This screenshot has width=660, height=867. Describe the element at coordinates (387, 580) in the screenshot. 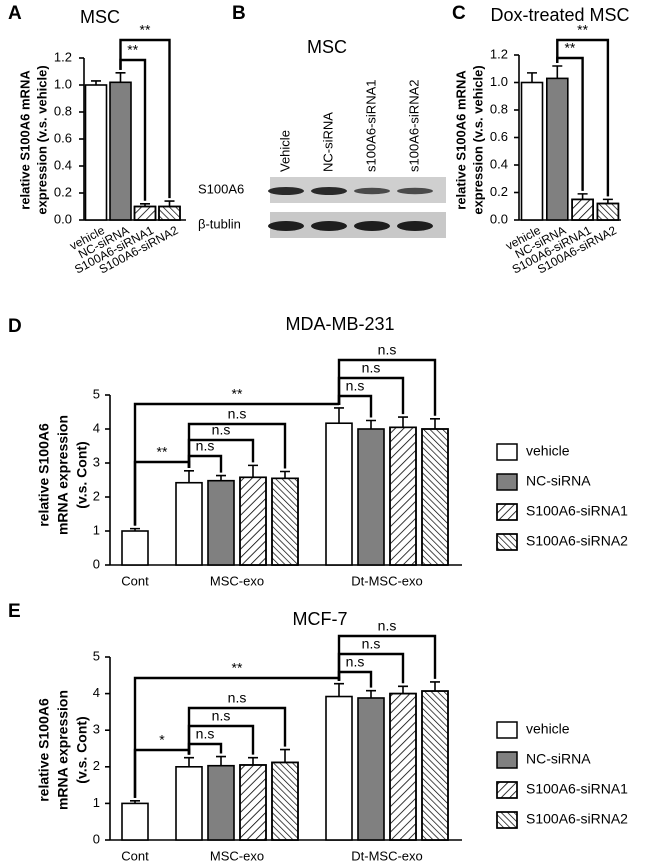

I see `x-tick-label: Dt-MSC-exo` at that location.